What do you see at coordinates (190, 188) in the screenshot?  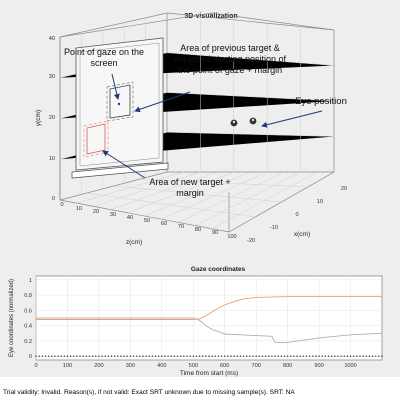 I see `annotation-new-target: Area of new target + margin` at bounding box center [190, 188].